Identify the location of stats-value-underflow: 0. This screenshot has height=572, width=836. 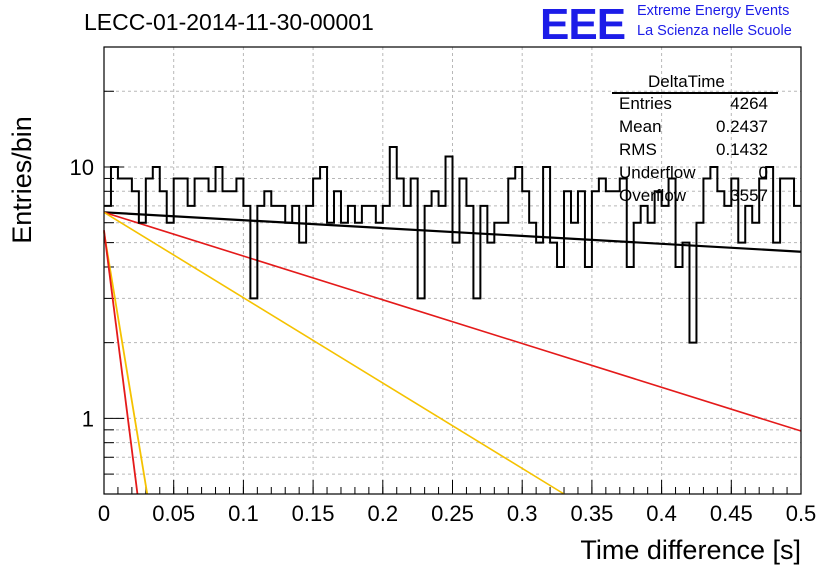
(763, 172).